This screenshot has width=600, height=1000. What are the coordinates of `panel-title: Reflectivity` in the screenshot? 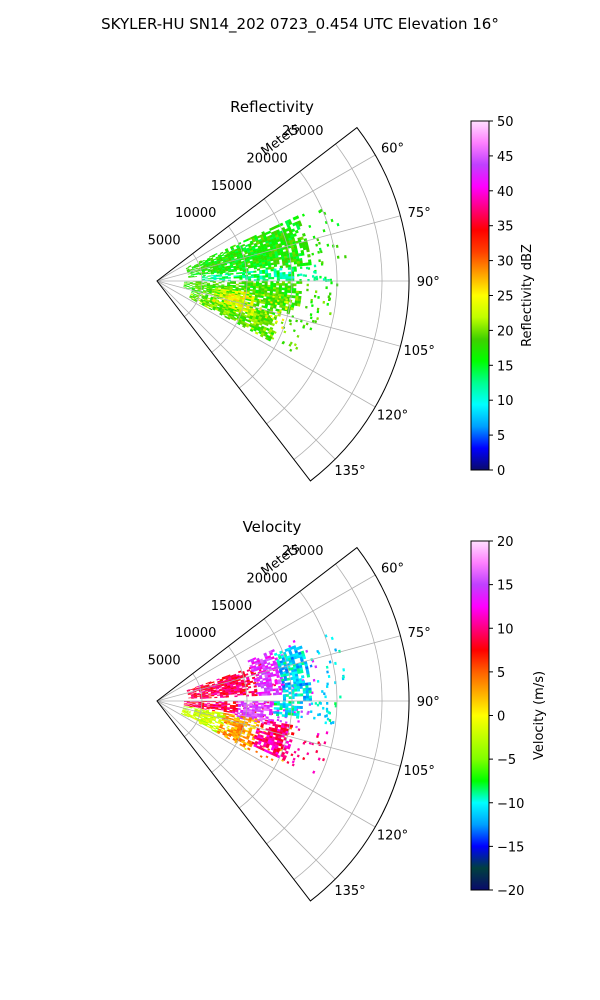 It's located at (272, 107).